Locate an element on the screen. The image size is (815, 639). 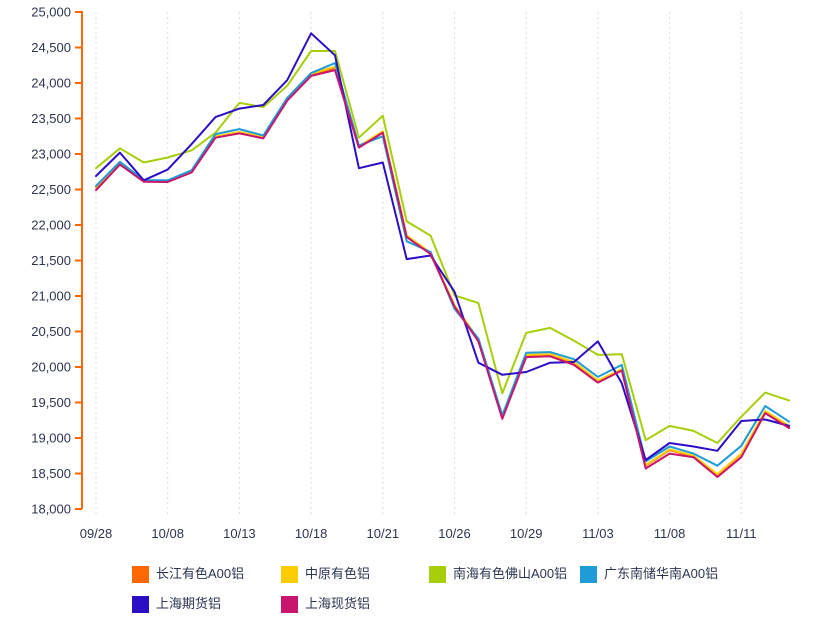
y-axis-tick-label: 24,000 is located at coordinates (51, 83).